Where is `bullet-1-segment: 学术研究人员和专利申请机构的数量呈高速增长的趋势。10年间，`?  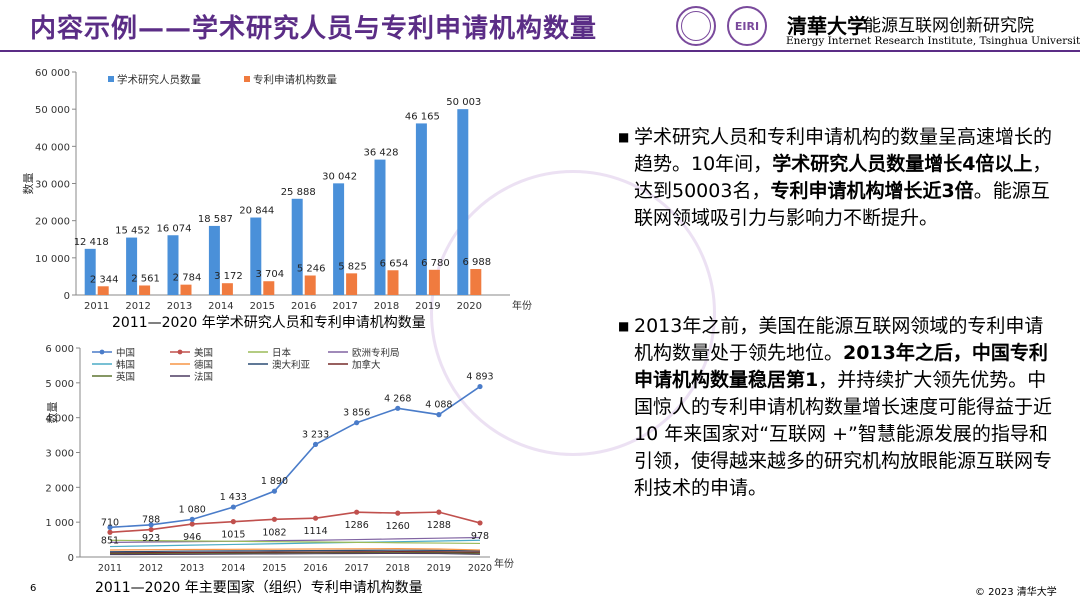
bullet-1-segment: 学术研究人员和专利申请机构的数量呈高速增长的趋势。10年间， is located at coordinates (843, 150).